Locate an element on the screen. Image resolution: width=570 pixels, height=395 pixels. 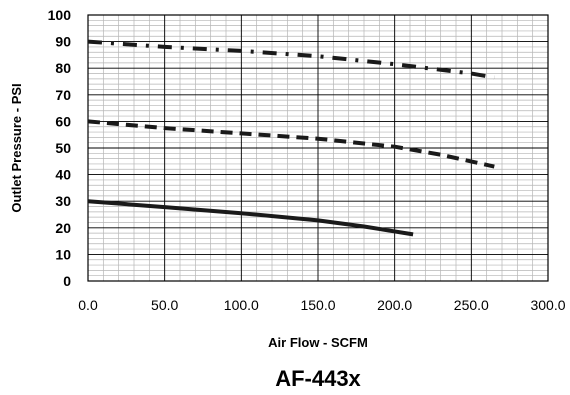
y-tick-label: 70 is located at coordinates (63, 95).